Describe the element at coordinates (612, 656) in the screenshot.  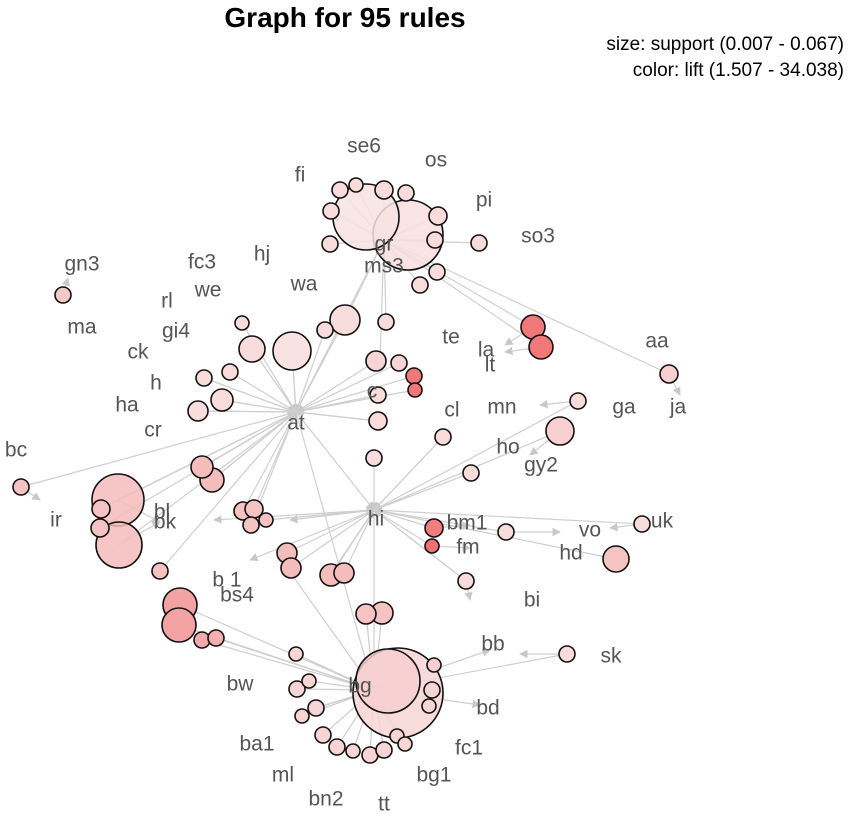
I see `item-label-sk: sk` at that location.